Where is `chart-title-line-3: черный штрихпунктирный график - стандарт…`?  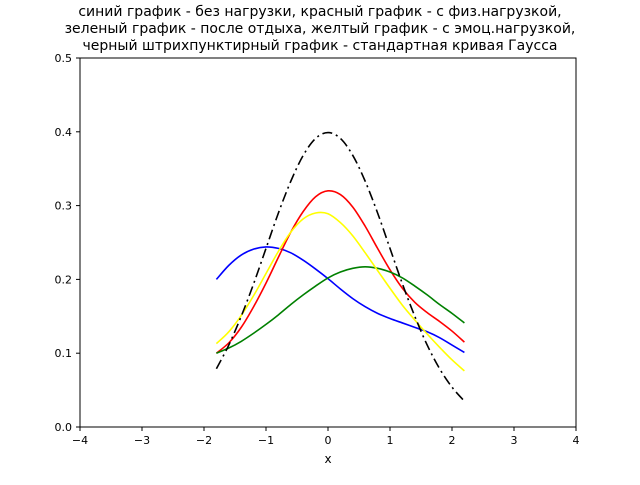 chart-title-line-3: черный штрихпунктирный график - стандарт… is located at coordinates (319, 46).